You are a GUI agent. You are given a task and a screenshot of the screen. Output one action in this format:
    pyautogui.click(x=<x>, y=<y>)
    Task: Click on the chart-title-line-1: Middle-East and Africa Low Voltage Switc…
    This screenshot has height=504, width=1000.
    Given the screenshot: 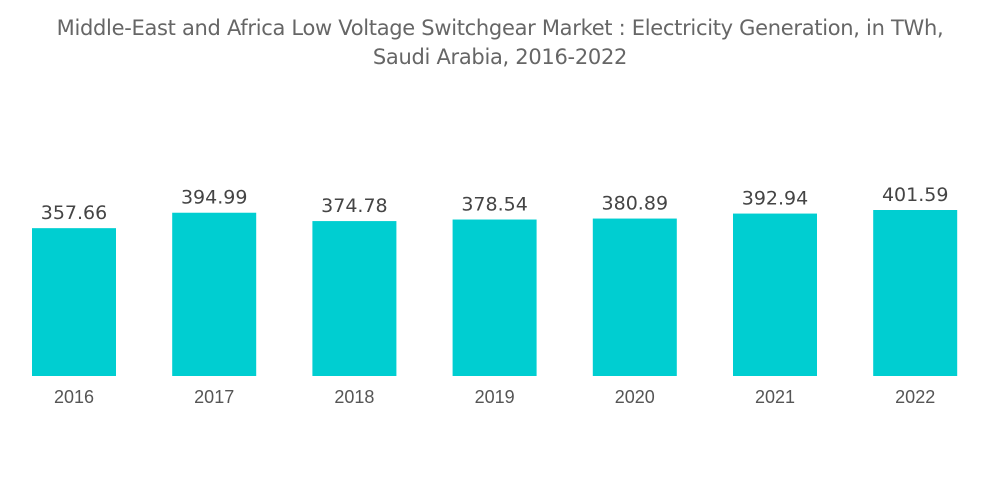 What is the action you would take?
    pyautogui.click(x=500, y=28)
    